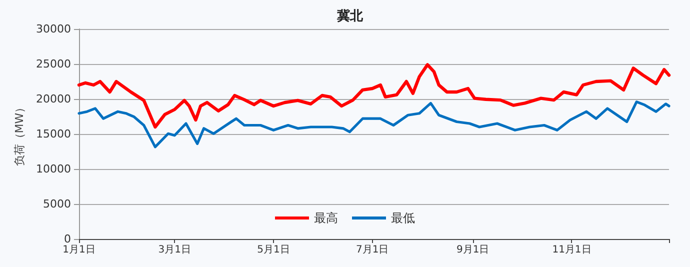 The image size is (690, 267). What do you see at coordinates (79, 250) in the screenshot?
I see `x-tick-label: 1月1日` at bounding box center [79, 250].